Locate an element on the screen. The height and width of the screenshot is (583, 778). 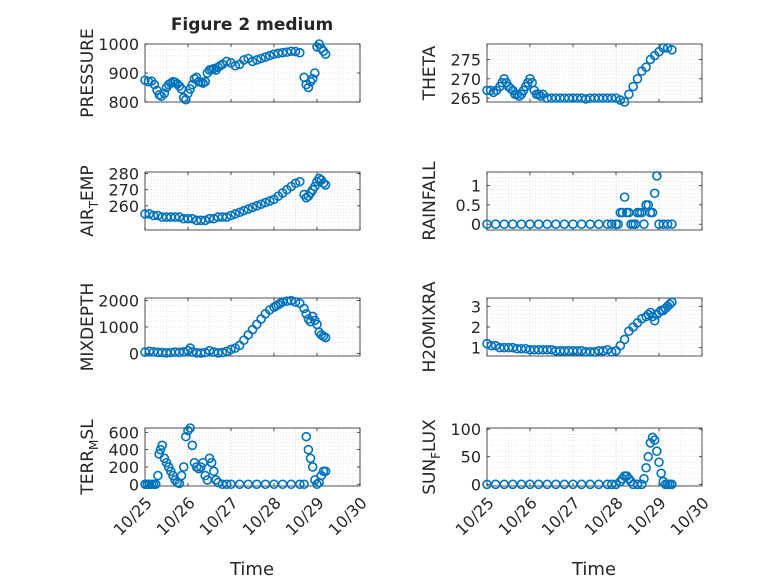
subplot-h2omixra: 1 2 3 H2OMIXRA is located at coordinates (561, 327).